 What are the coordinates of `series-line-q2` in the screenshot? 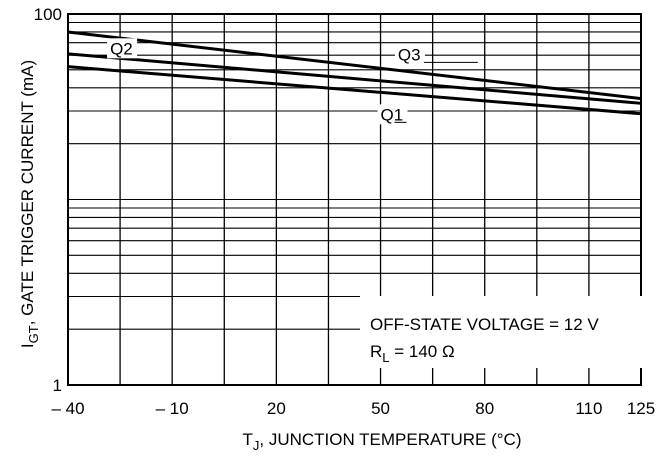 It's located at (354, 78).